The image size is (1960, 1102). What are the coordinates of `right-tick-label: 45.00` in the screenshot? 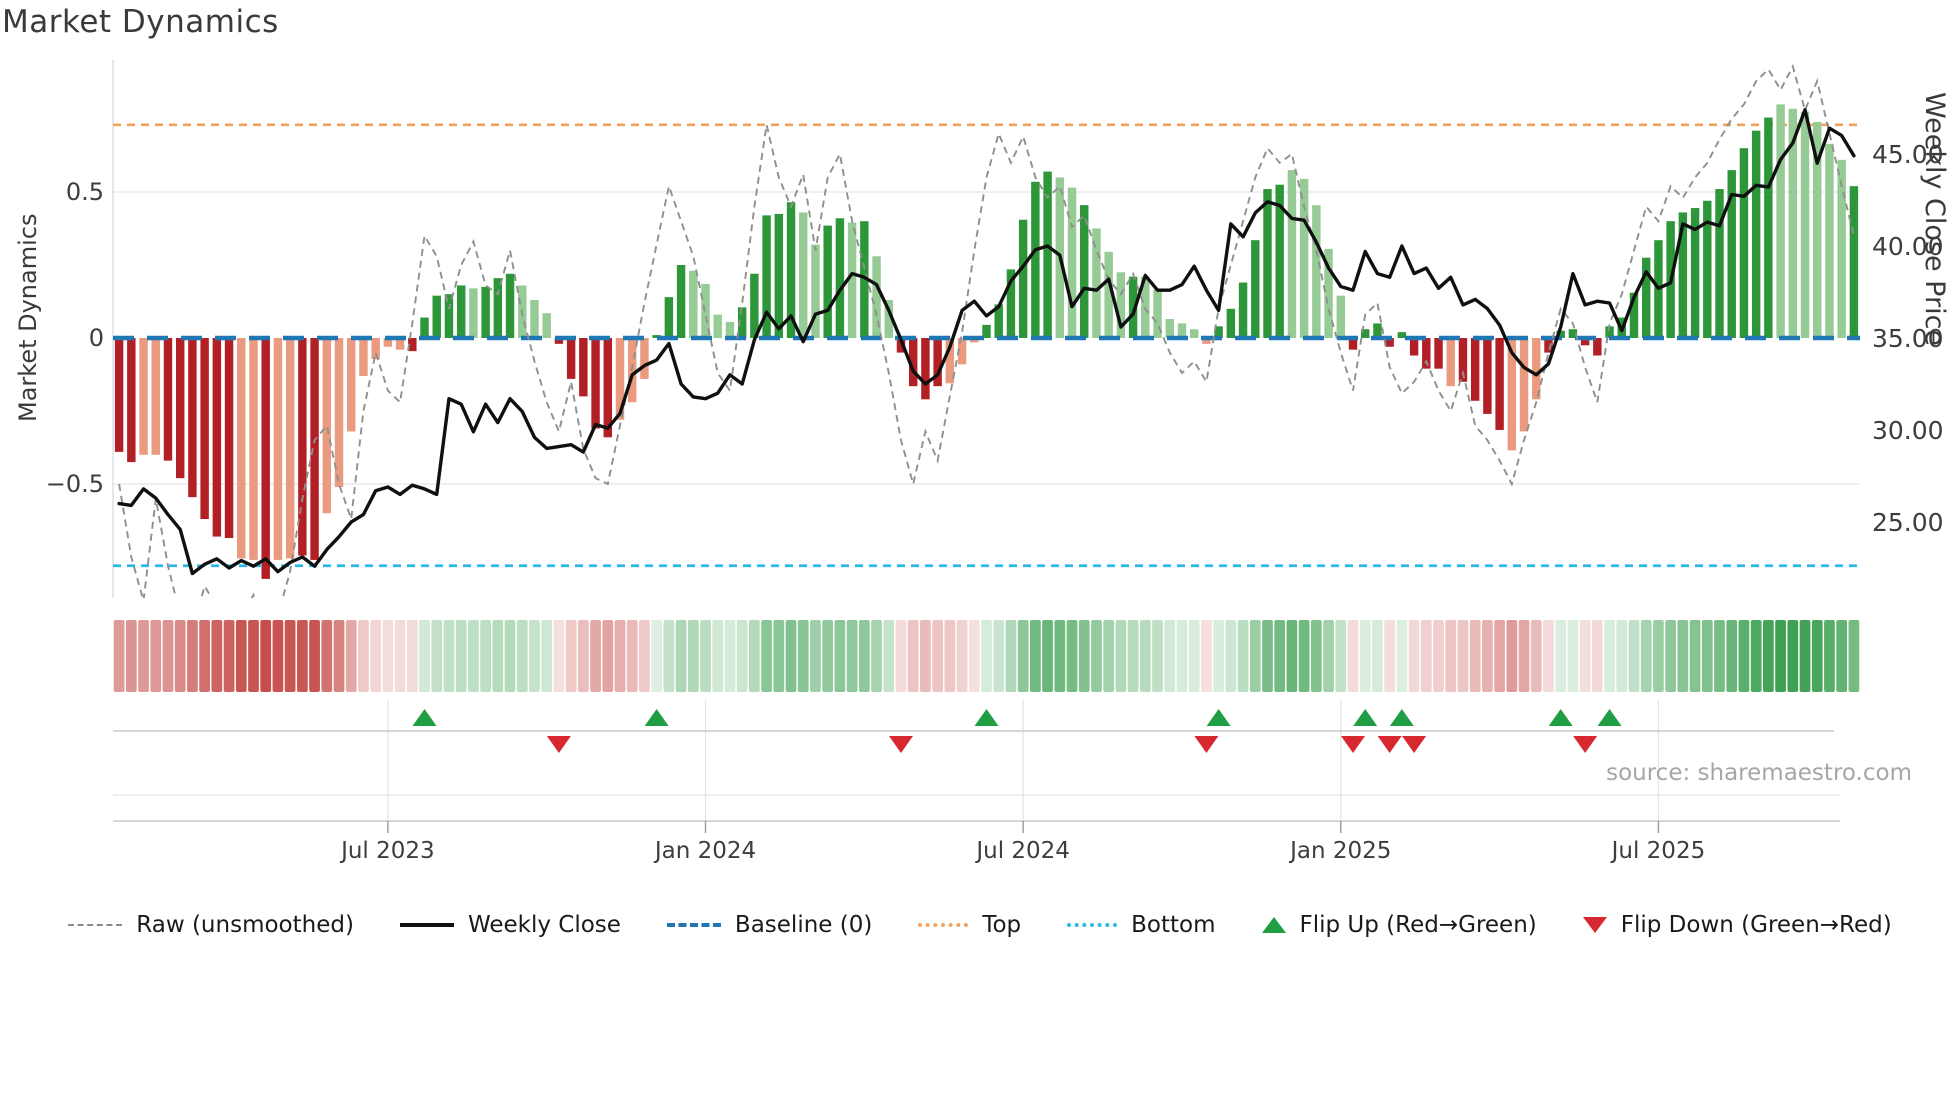 It's located at (1908, 154).